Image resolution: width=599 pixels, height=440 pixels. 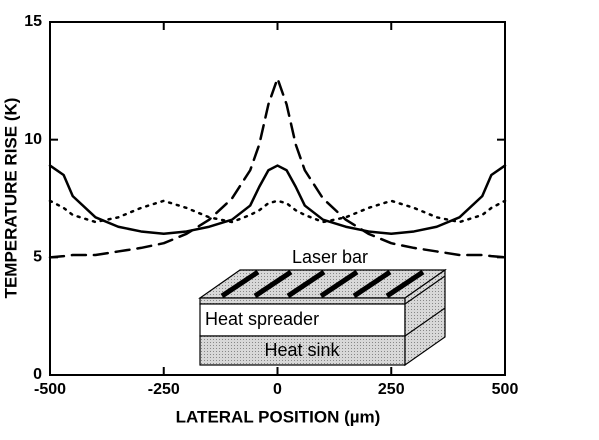 I want to click on x-axis-label: LATERAL POSITION (µm), so click(x=278, y=416).